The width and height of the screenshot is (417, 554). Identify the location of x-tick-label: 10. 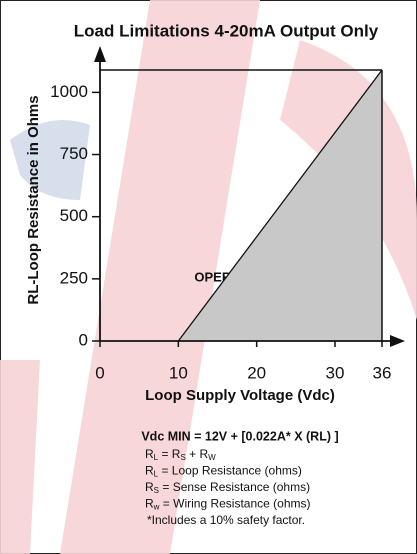
(178, 372).